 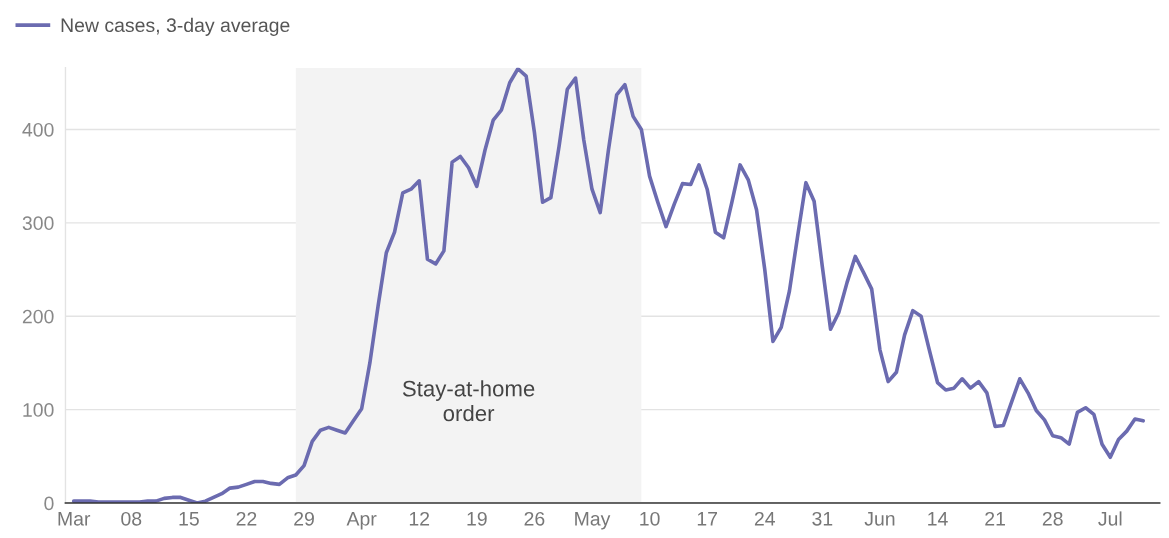 I want to click on y-tick-label: 300, so click(x=38, y=223).